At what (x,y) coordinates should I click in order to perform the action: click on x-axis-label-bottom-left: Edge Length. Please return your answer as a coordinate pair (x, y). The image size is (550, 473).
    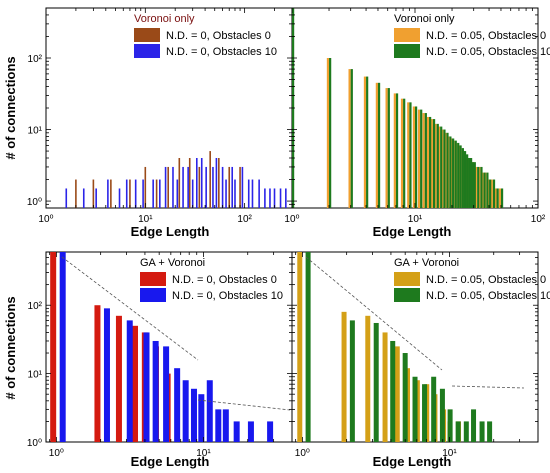
    Looking at the image, I should click on (170, 461).